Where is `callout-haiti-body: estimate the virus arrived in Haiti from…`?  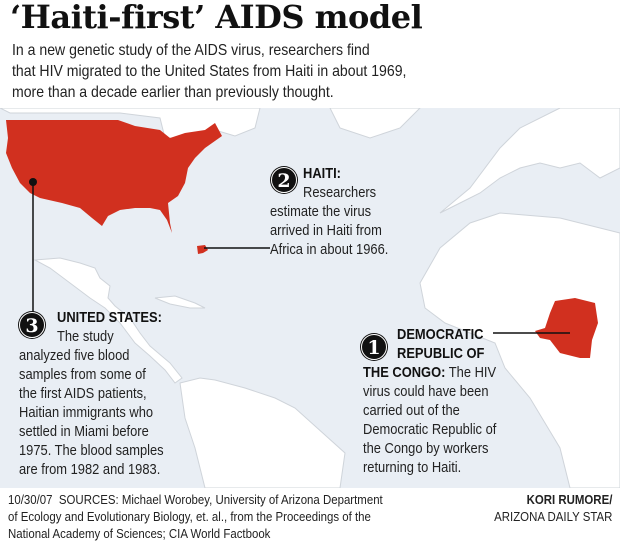 callout-haiti-body: estimate the virus arrived in Haiti from… is located at coordinates (329, 230).